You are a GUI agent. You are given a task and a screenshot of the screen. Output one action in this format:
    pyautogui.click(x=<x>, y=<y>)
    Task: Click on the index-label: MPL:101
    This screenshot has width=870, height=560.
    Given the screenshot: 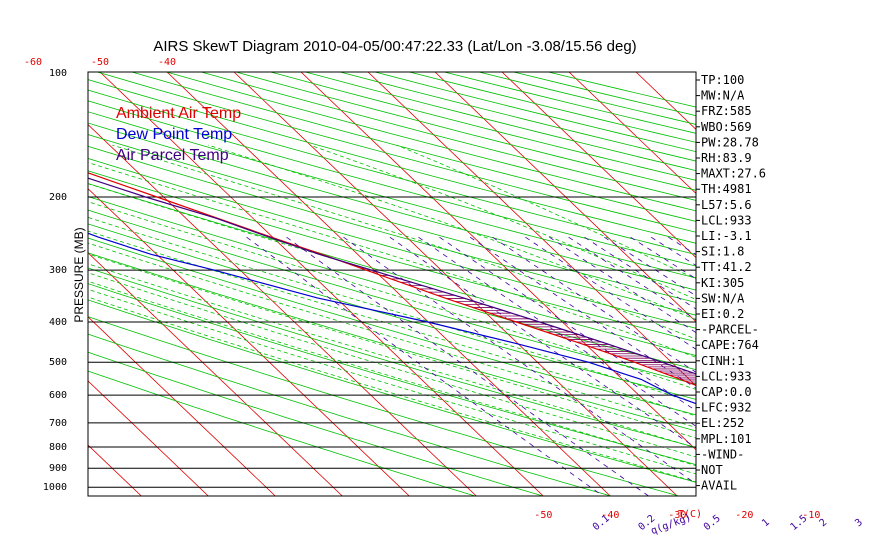 What is the action you would take?
    pyautogui.click(x=726, y=439)
    